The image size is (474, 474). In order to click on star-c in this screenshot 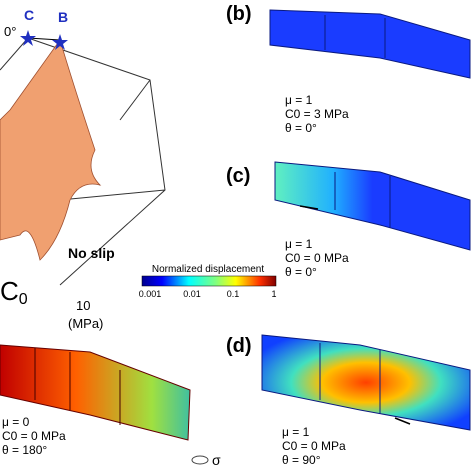, I will do `click(28, 38)`.